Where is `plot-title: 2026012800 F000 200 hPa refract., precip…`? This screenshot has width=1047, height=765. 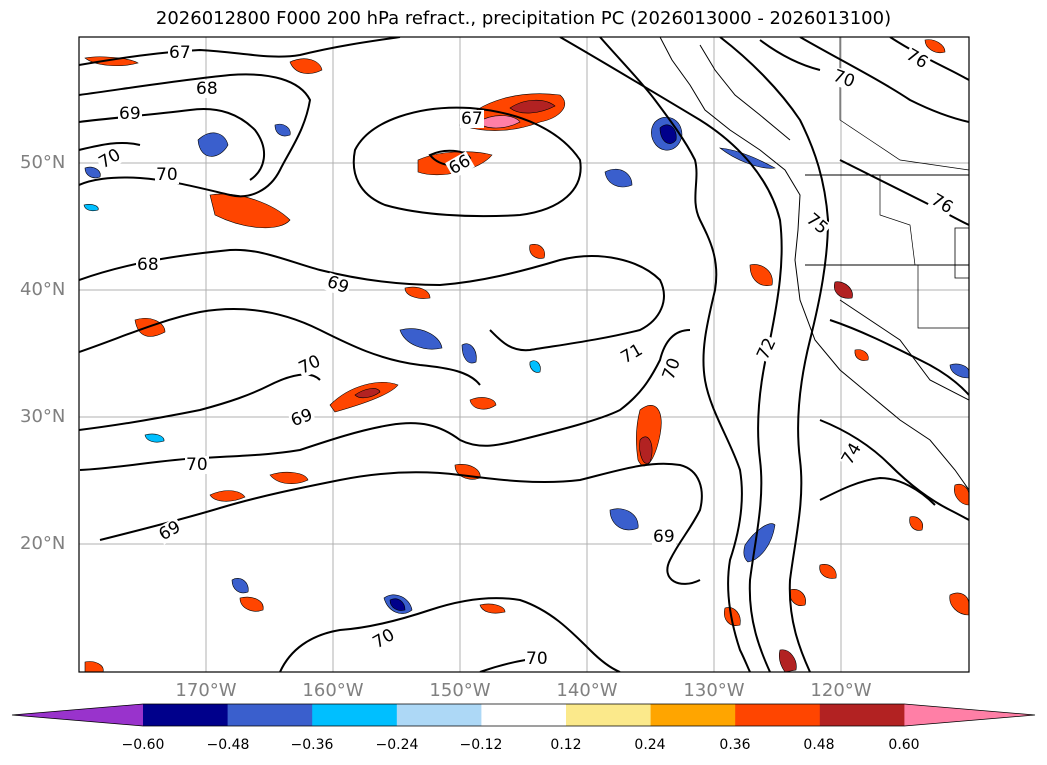
plot-title: 2026012800 F000 200 hPa refract., precip… is located at coordinates (523, 18).